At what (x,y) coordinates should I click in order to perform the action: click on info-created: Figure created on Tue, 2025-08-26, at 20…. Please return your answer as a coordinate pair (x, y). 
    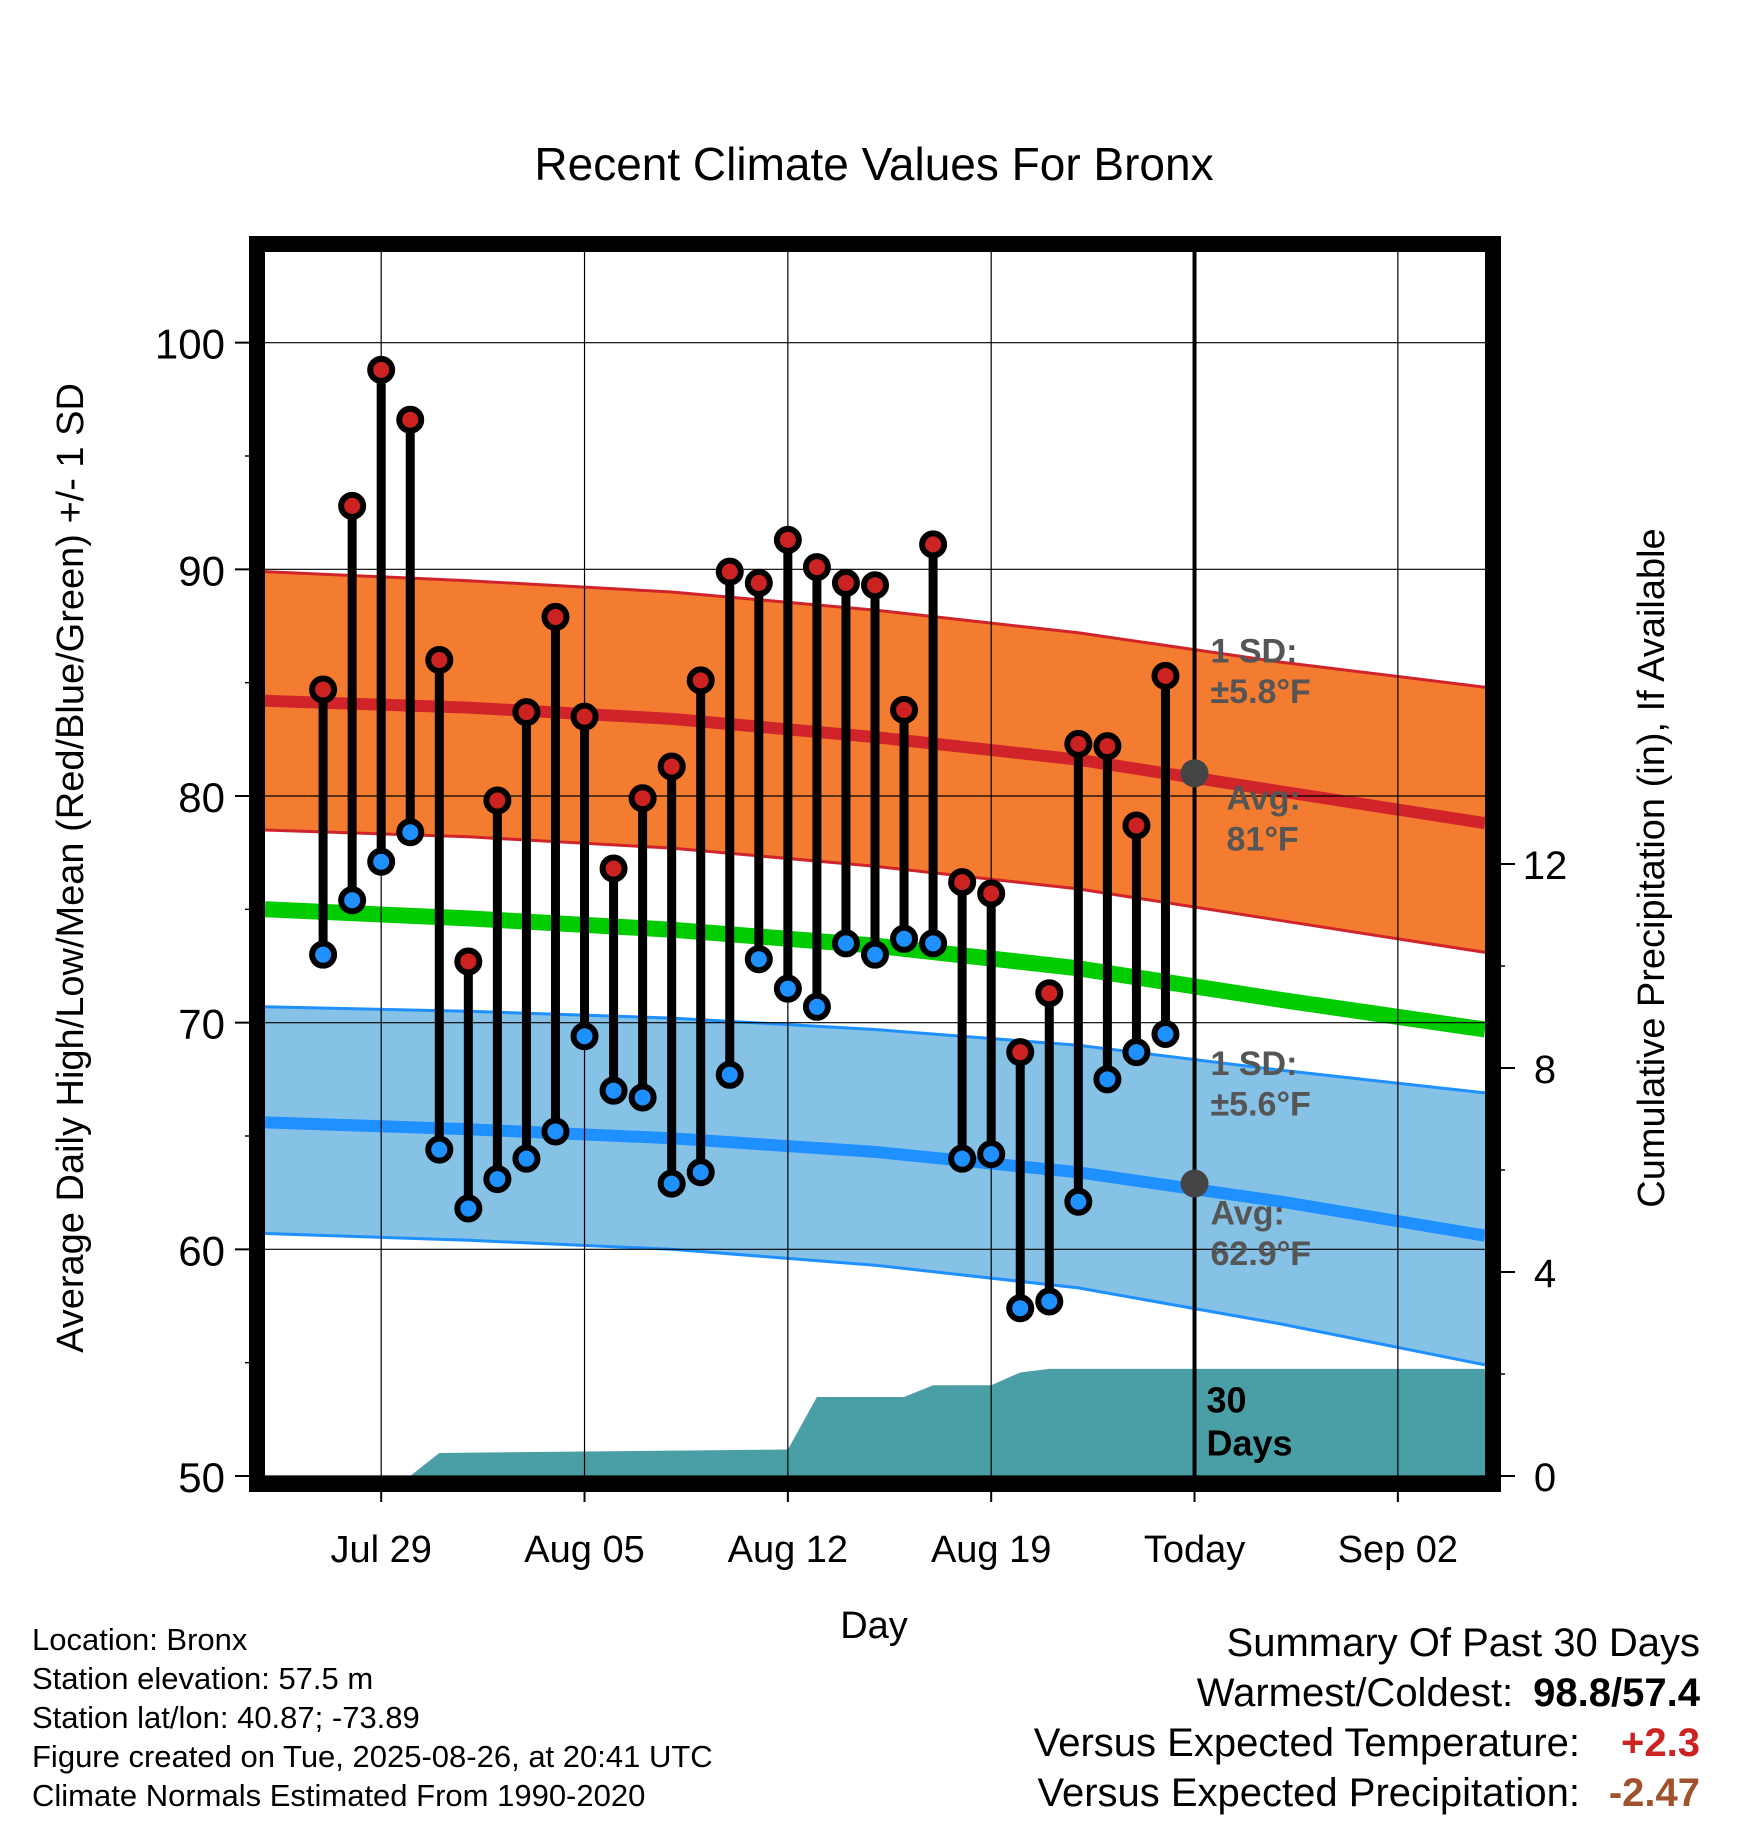
    Looking at the image, I should click on (372, 1756).